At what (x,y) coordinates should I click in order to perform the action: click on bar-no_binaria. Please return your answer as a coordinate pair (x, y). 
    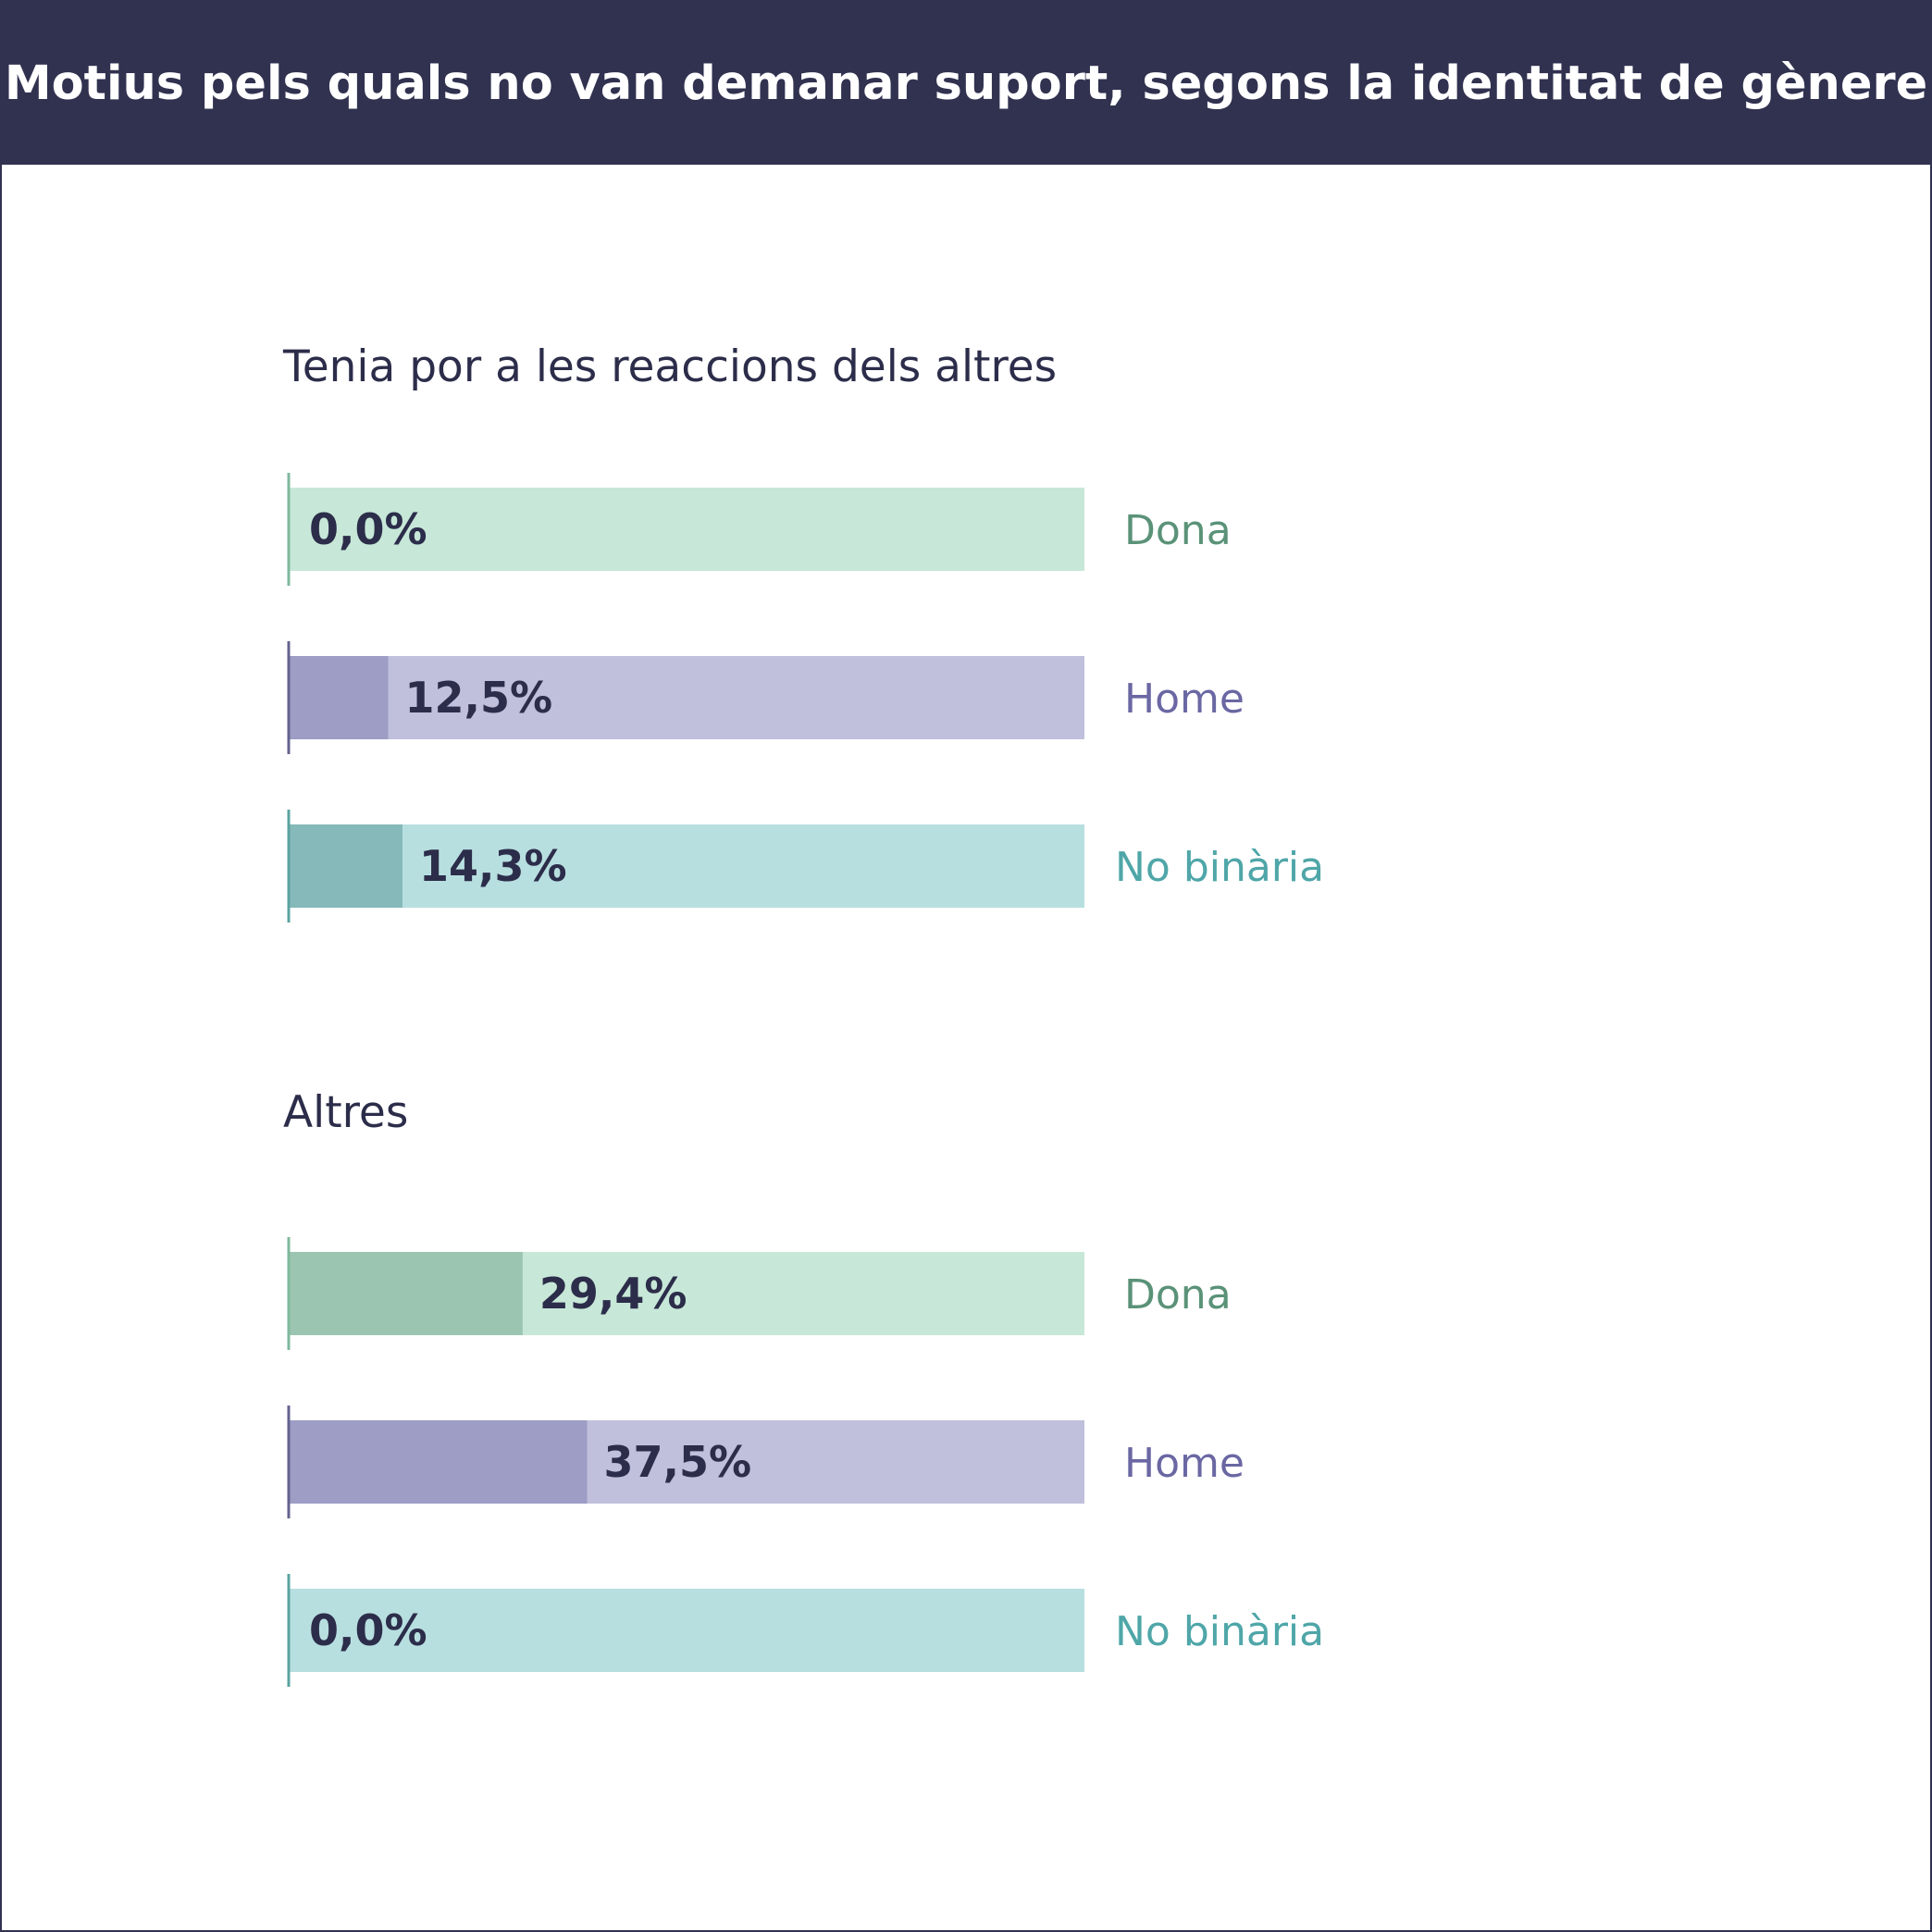
    Looking at the image, I should click on (345, 866).